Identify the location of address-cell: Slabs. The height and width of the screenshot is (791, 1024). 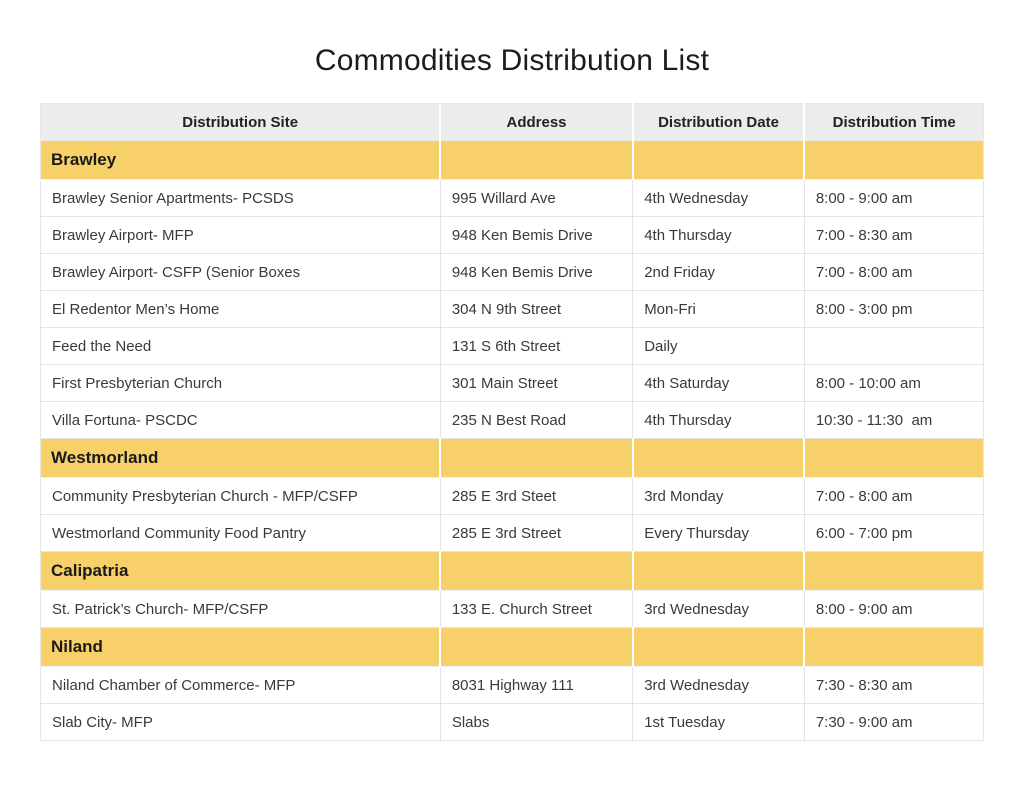
(537, 722).